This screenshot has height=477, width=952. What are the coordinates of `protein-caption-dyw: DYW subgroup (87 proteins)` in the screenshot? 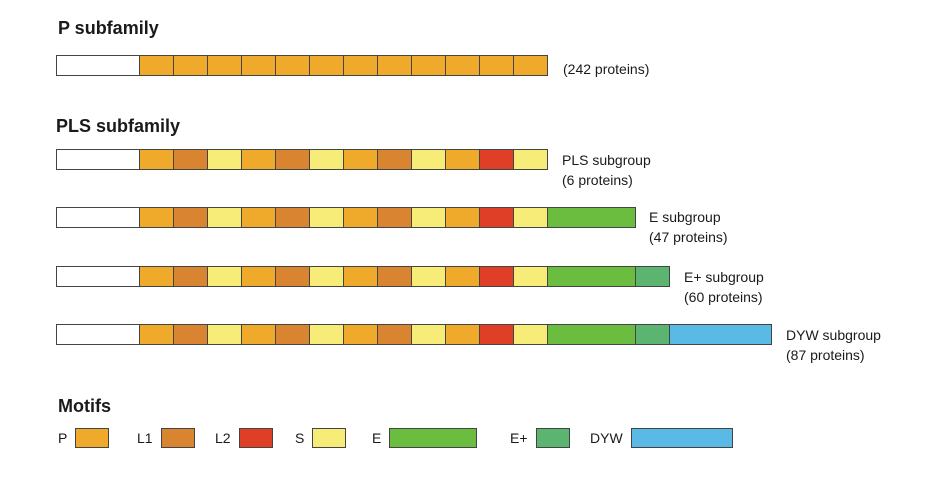 It's located at (833, 345).